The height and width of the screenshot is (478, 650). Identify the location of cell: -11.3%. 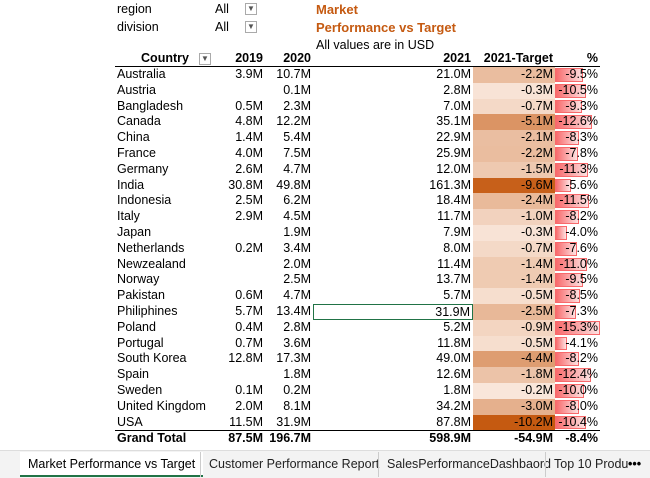
(578, 168).